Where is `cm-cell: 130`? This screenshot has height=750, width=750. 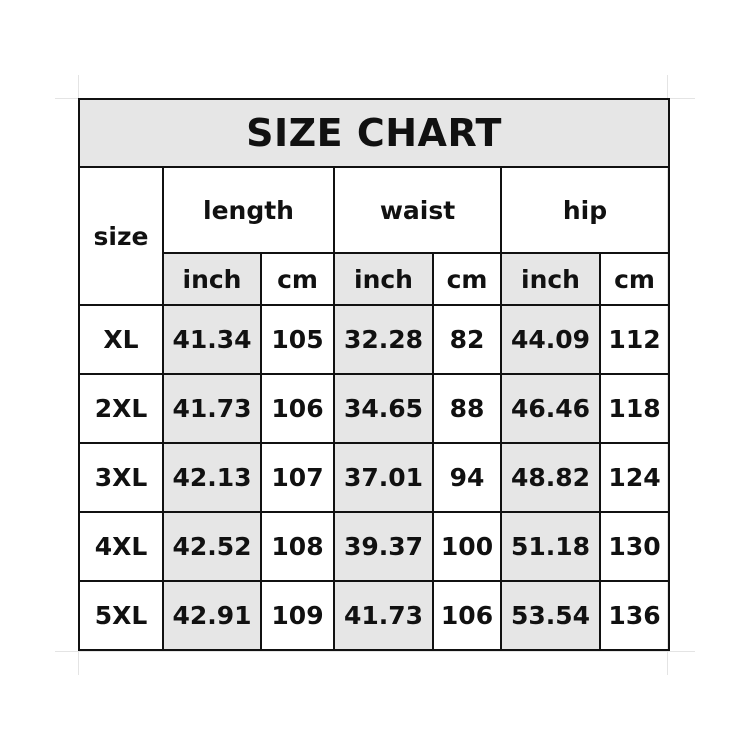
cm-cell: 130 is located at coordinates (634, 546).